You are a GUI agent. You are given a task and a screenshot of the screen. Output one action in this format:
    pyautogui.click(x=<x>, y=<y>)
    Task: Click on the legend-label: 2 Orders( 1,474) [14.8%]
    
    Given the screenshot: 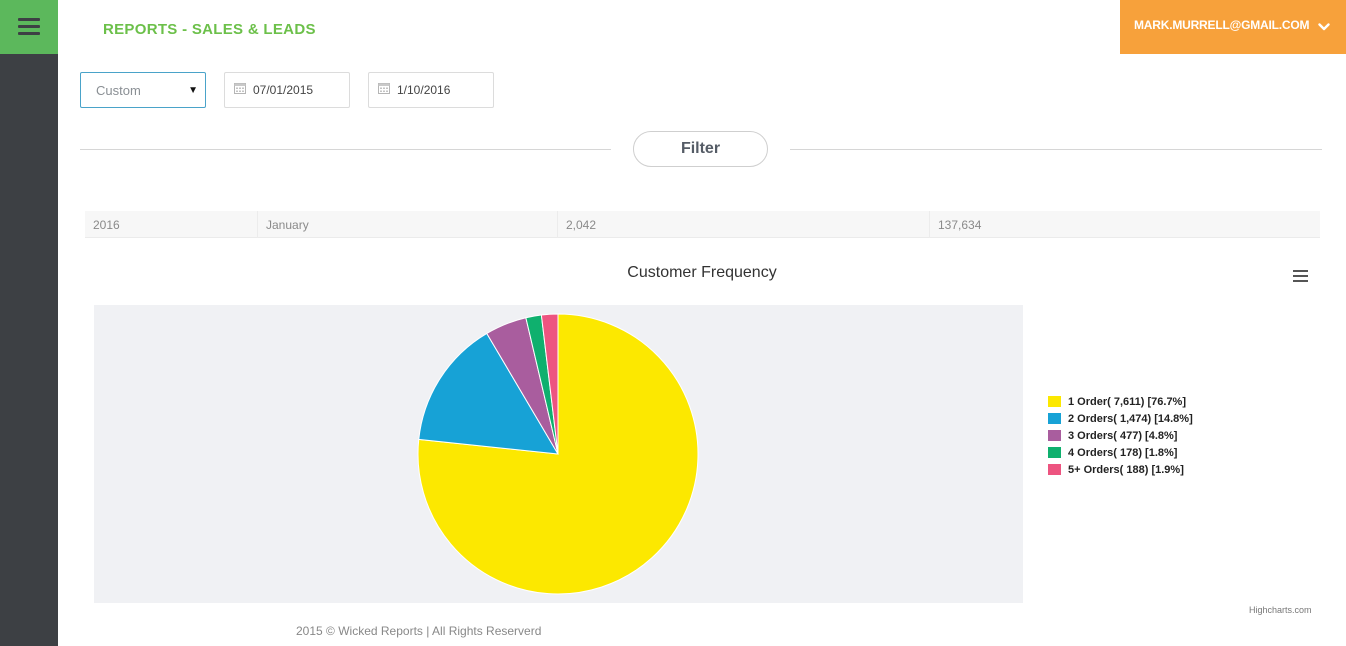 What is the action you would take?
    pyautogui.click(x=1130, y=418)
    